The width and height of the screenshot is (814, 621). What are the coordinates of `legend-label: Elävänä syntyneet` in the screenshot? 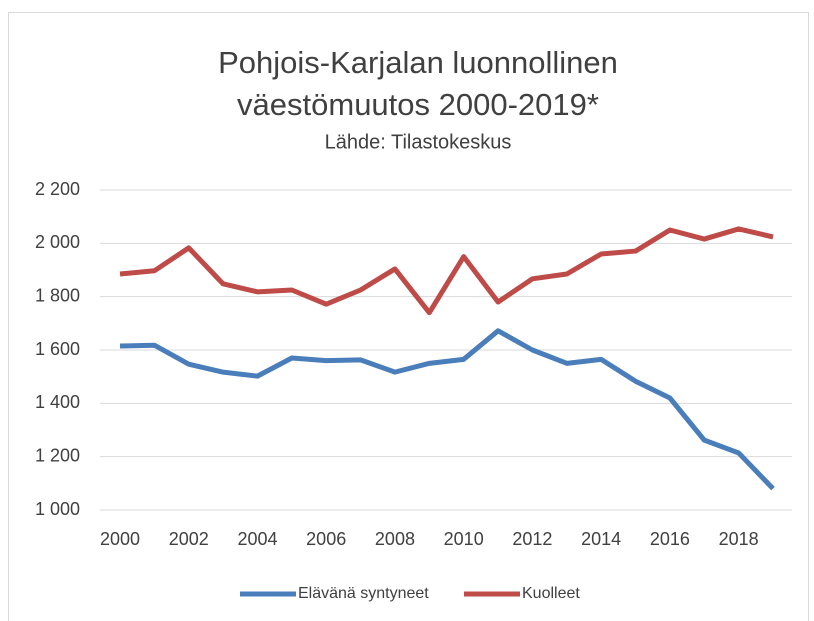 It's located at (363, 593).